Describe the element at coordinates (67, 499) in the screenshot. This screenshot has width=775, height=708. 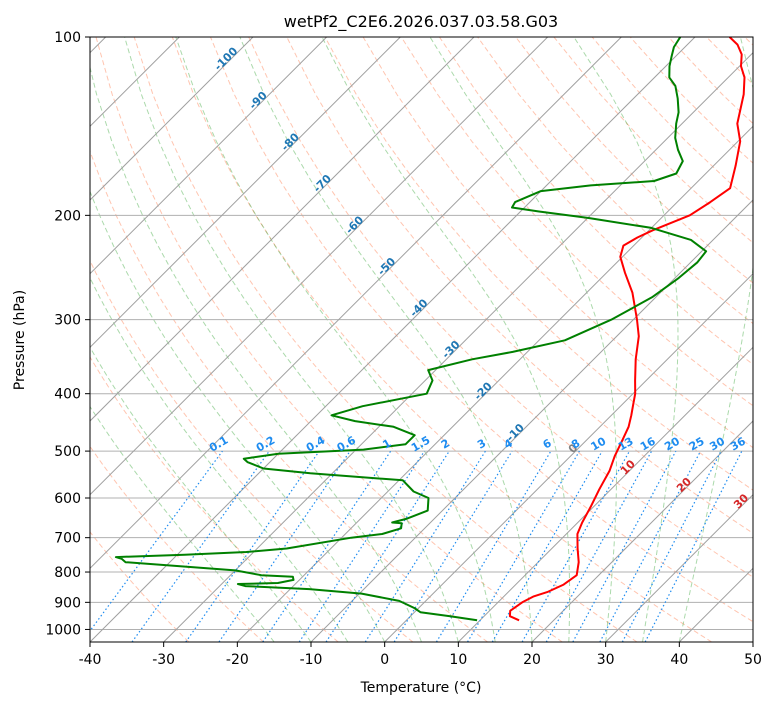
I see `y-tick-label: 600` at that location.